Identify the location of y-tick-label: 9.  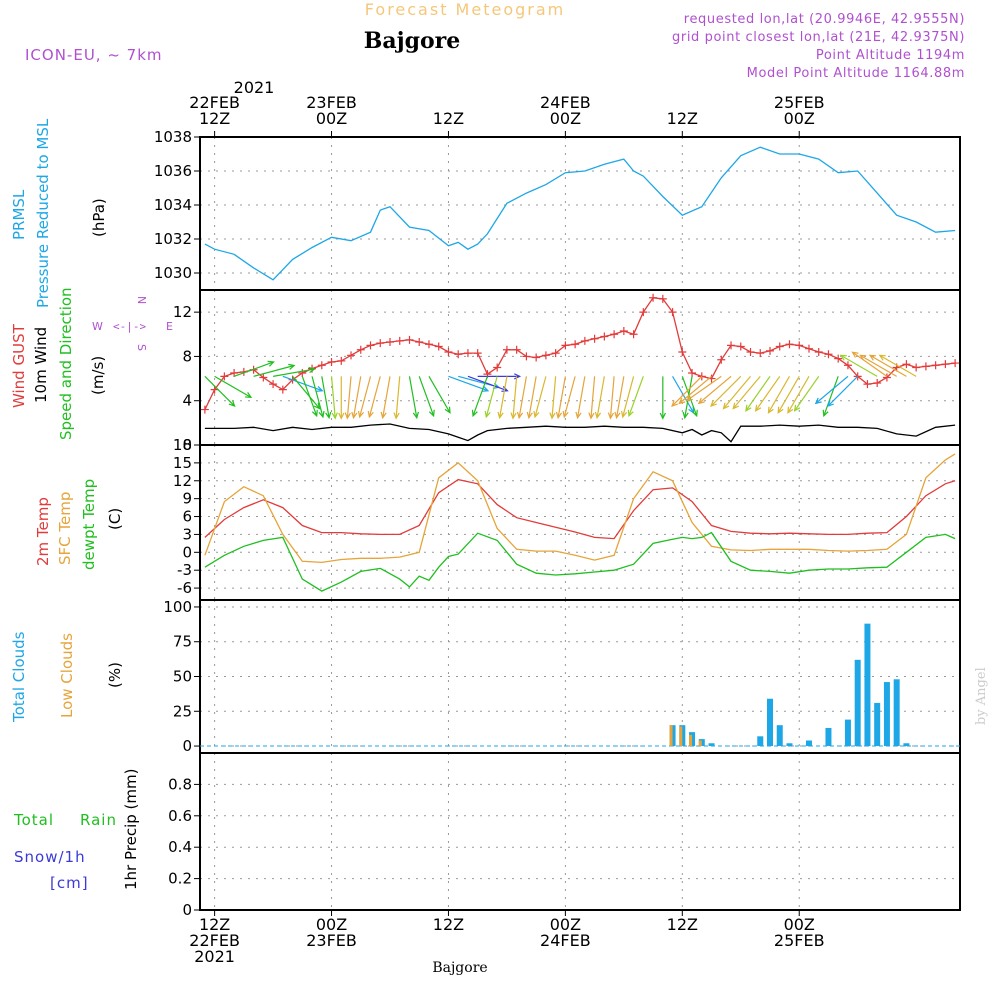
(187, 499).